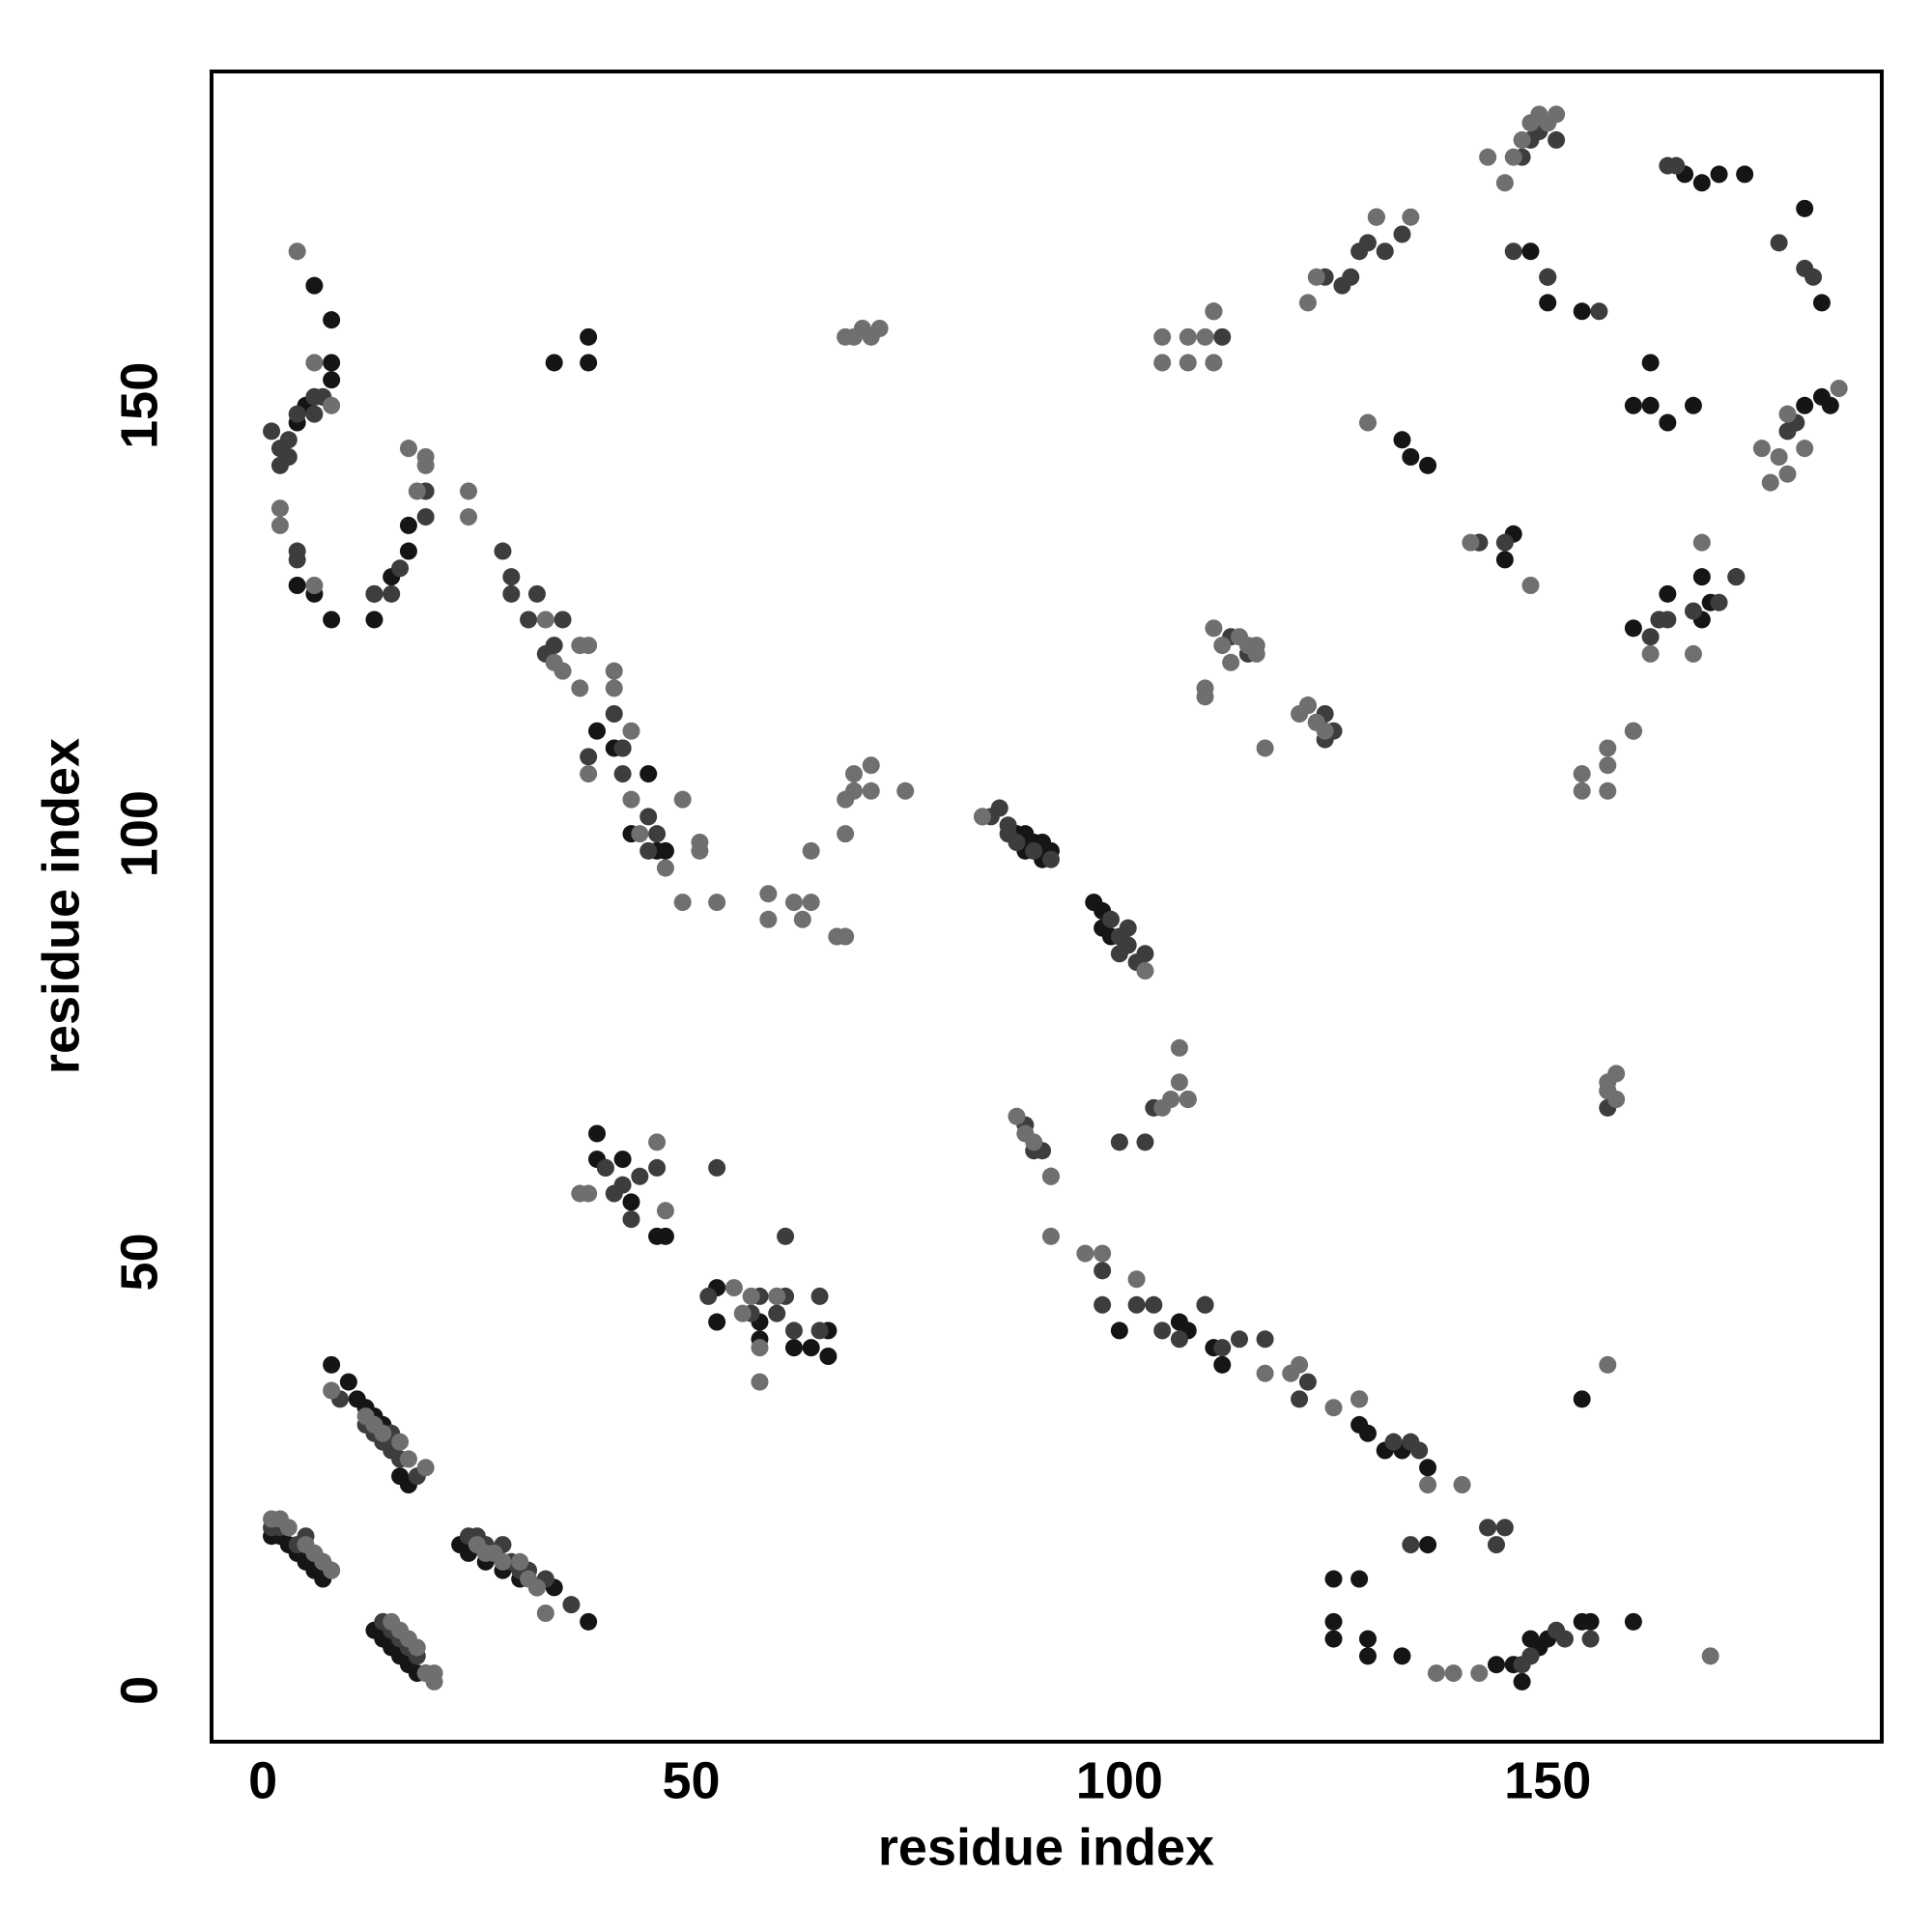 The height and width of the screenshot is (1932, 1932). What do you see at coordinates (139, 1690) in the screenshot?
I see `y-tick-label: 0` at bounding box center [139, 1690].